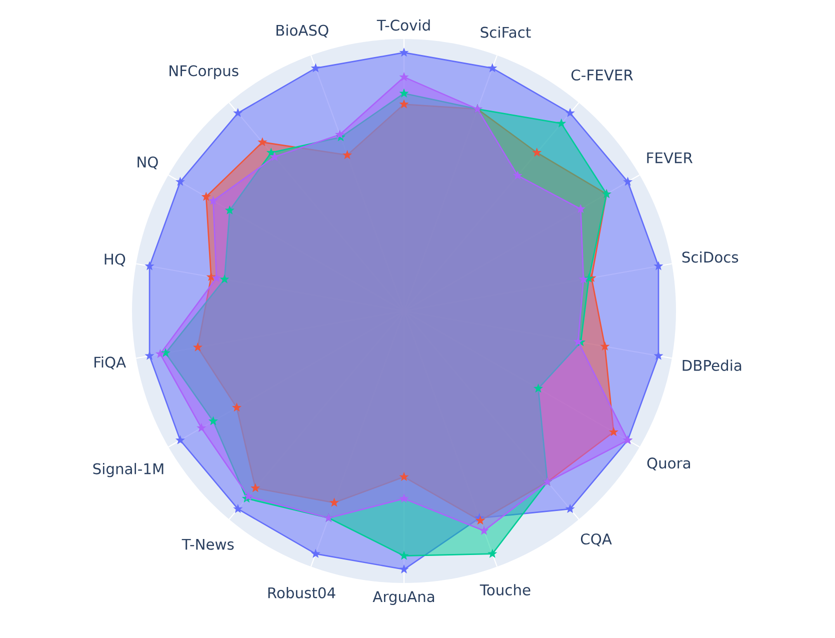 Image resolution: width=835 pixels, height=638 pixels. Describe the element at coordinates (302, 592) in the screenshot. I see `spoke-label: Robust04` at that location.